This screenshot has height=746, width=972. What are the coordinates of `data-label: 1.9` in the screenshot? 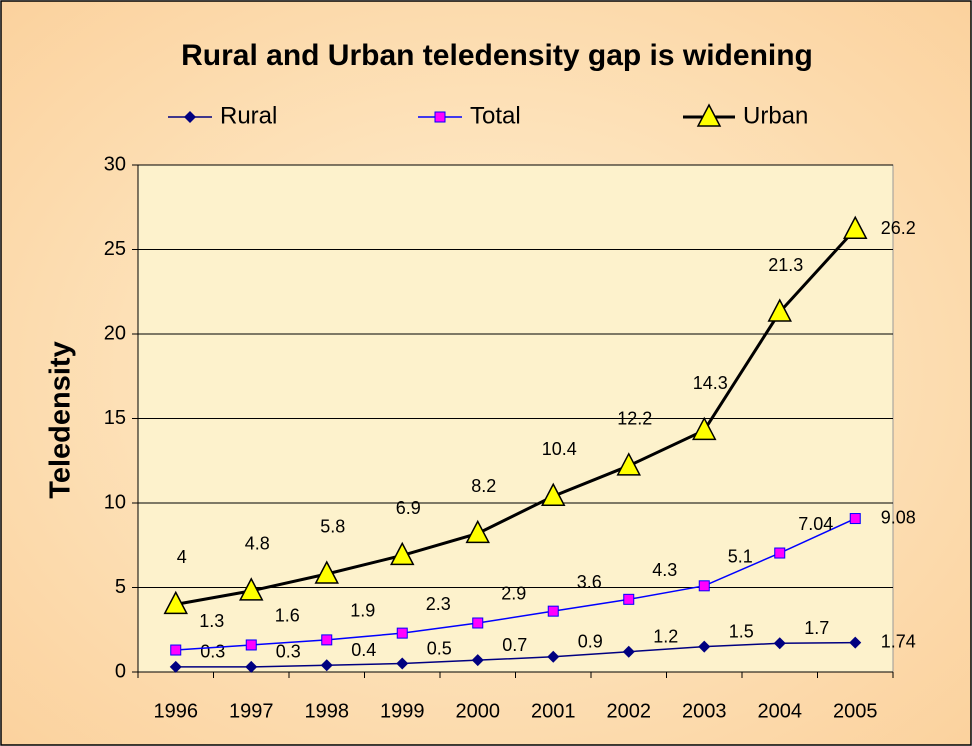 It's located at (362, 611).